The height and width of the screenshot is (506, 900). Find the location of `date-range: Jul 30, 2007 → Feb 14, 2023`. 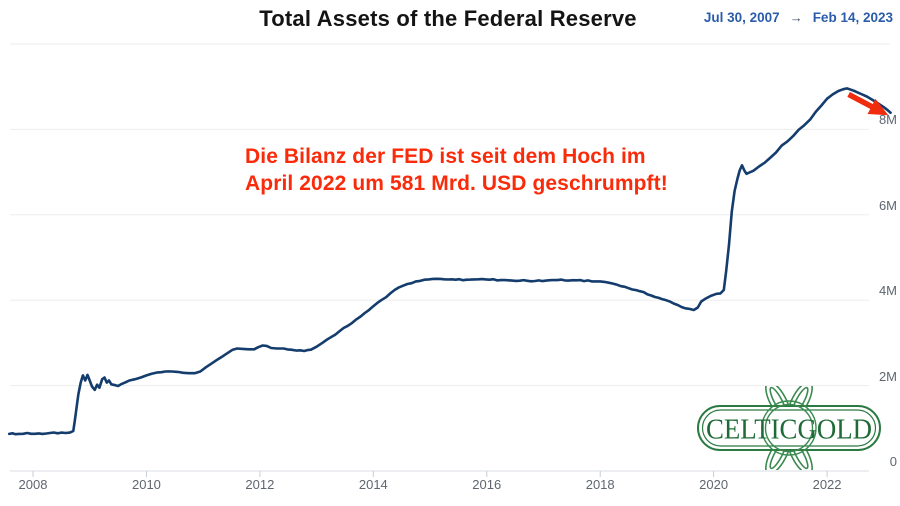

date-range: Jul 30, 2007 → Feb 14, 2023 is located at coordinates (798, 17).